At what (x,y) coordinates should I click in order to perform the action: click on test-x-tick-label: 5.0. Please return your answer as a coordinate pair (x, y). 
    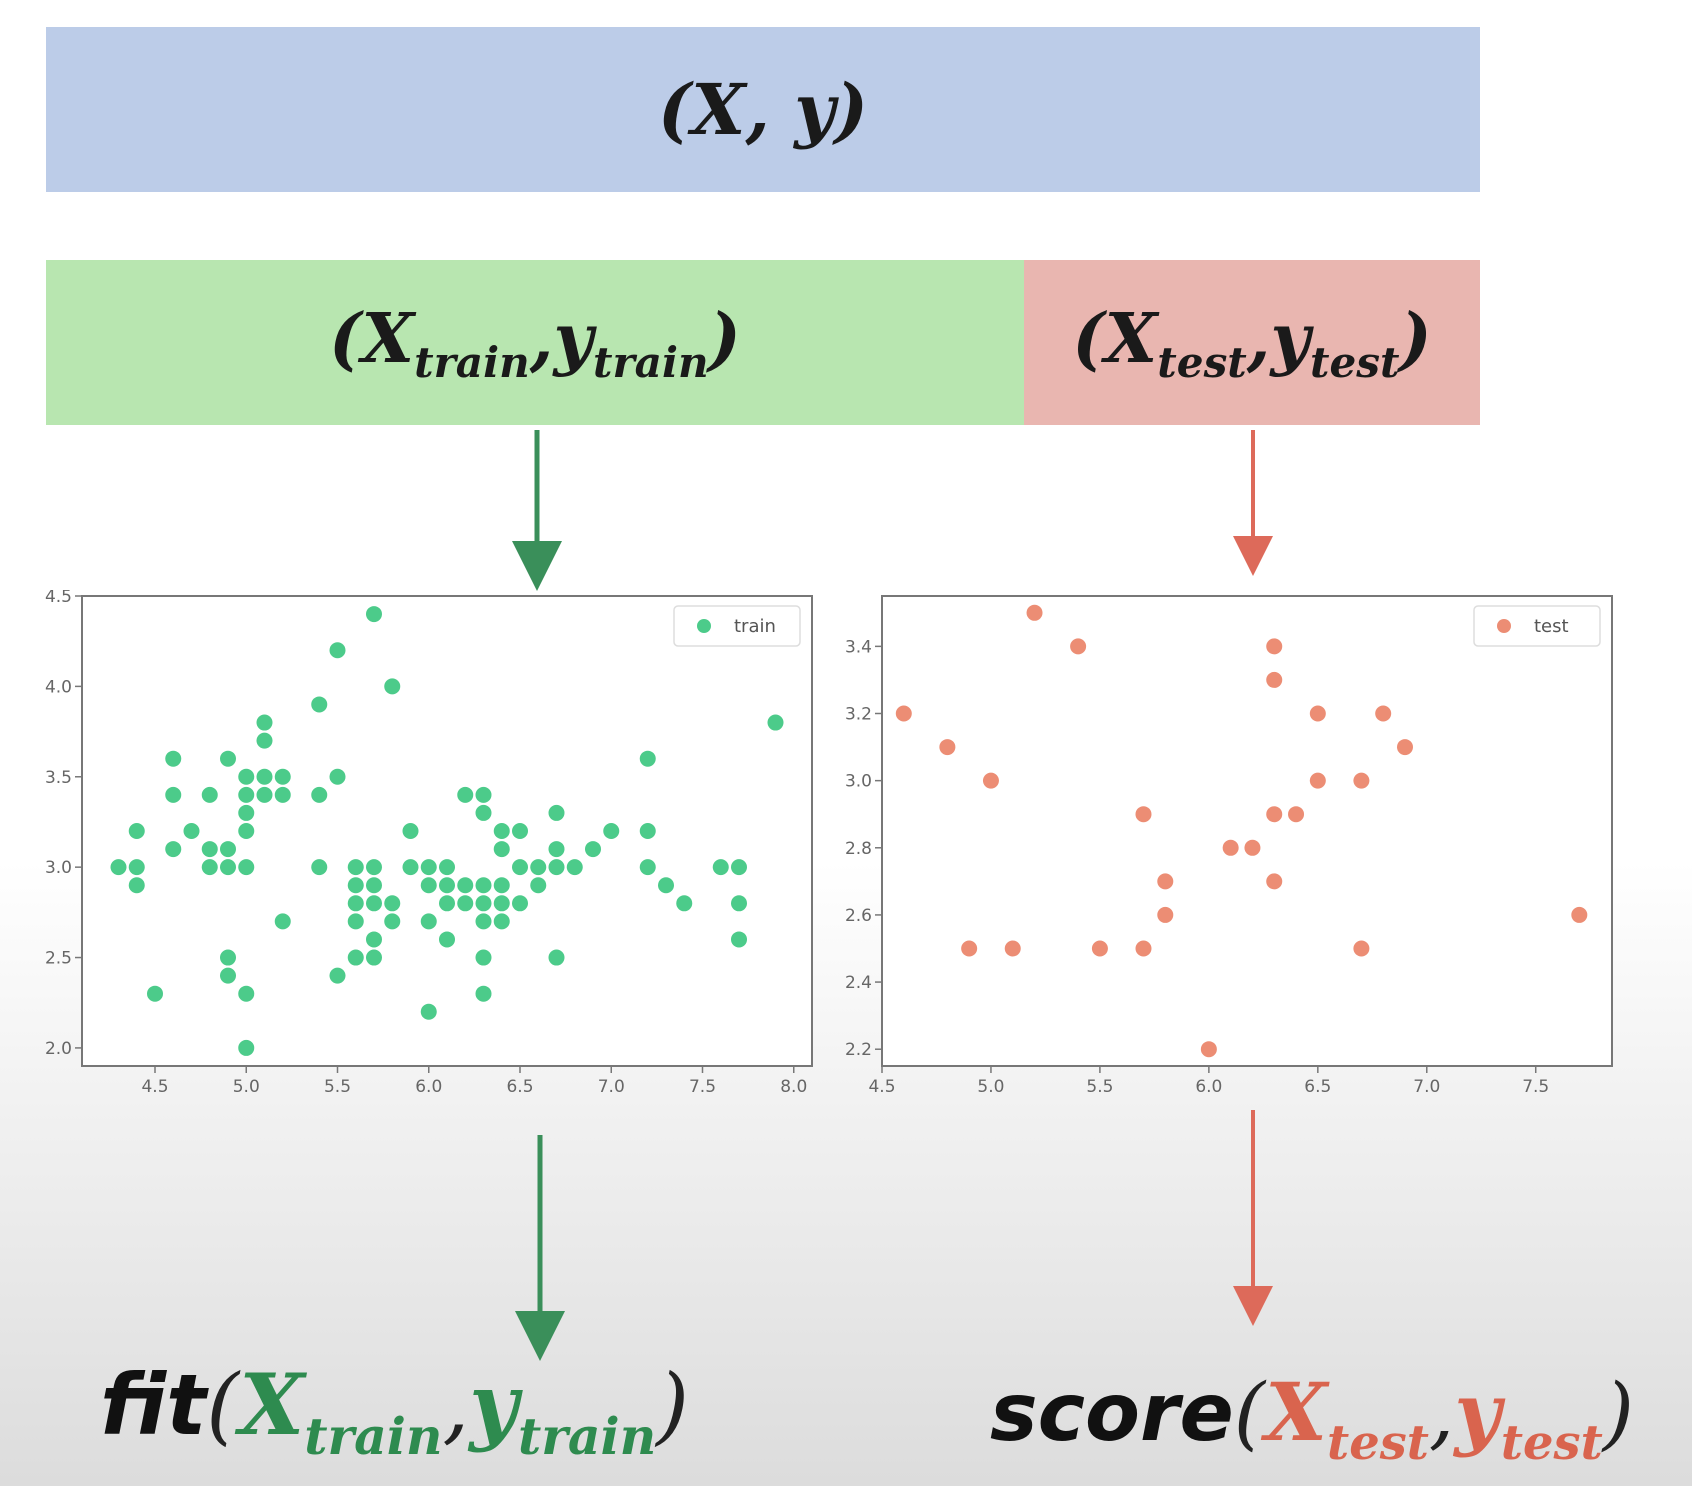
    Looking at the image, I should click on (990, 1087).